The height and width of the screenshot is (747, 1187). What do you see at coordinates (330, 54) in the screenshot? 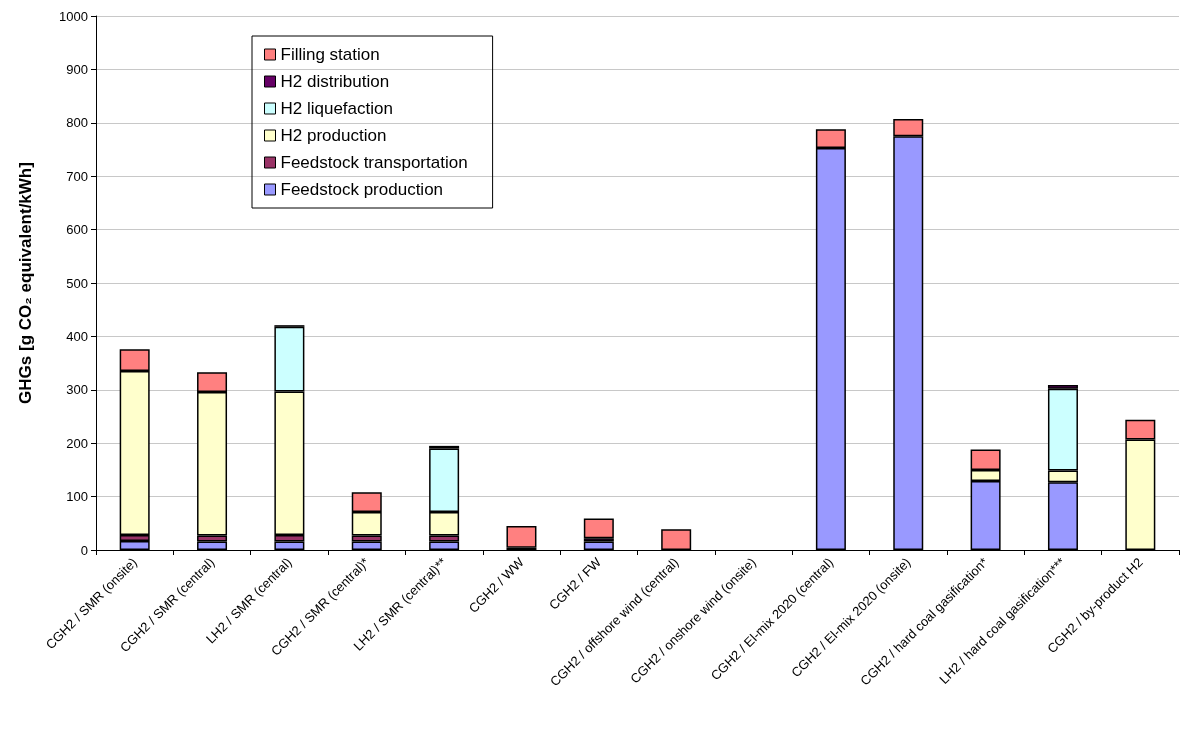
I see `legend-label: Filling station` at bounding box center [330, 54].